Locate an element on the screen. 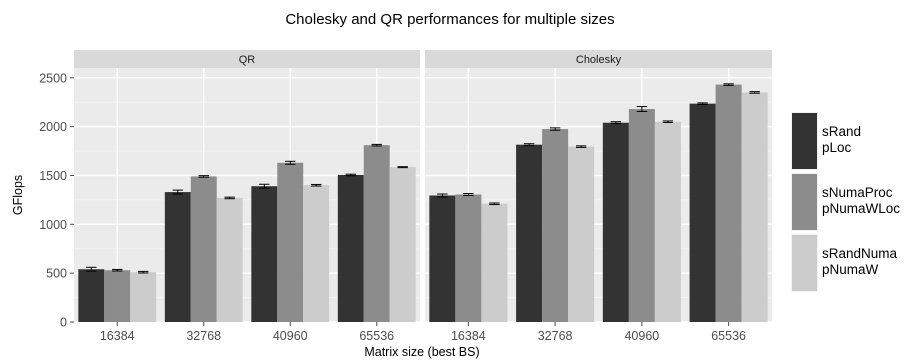  bar-cholesky-16384-series2 is located at coordinates (468, 258).